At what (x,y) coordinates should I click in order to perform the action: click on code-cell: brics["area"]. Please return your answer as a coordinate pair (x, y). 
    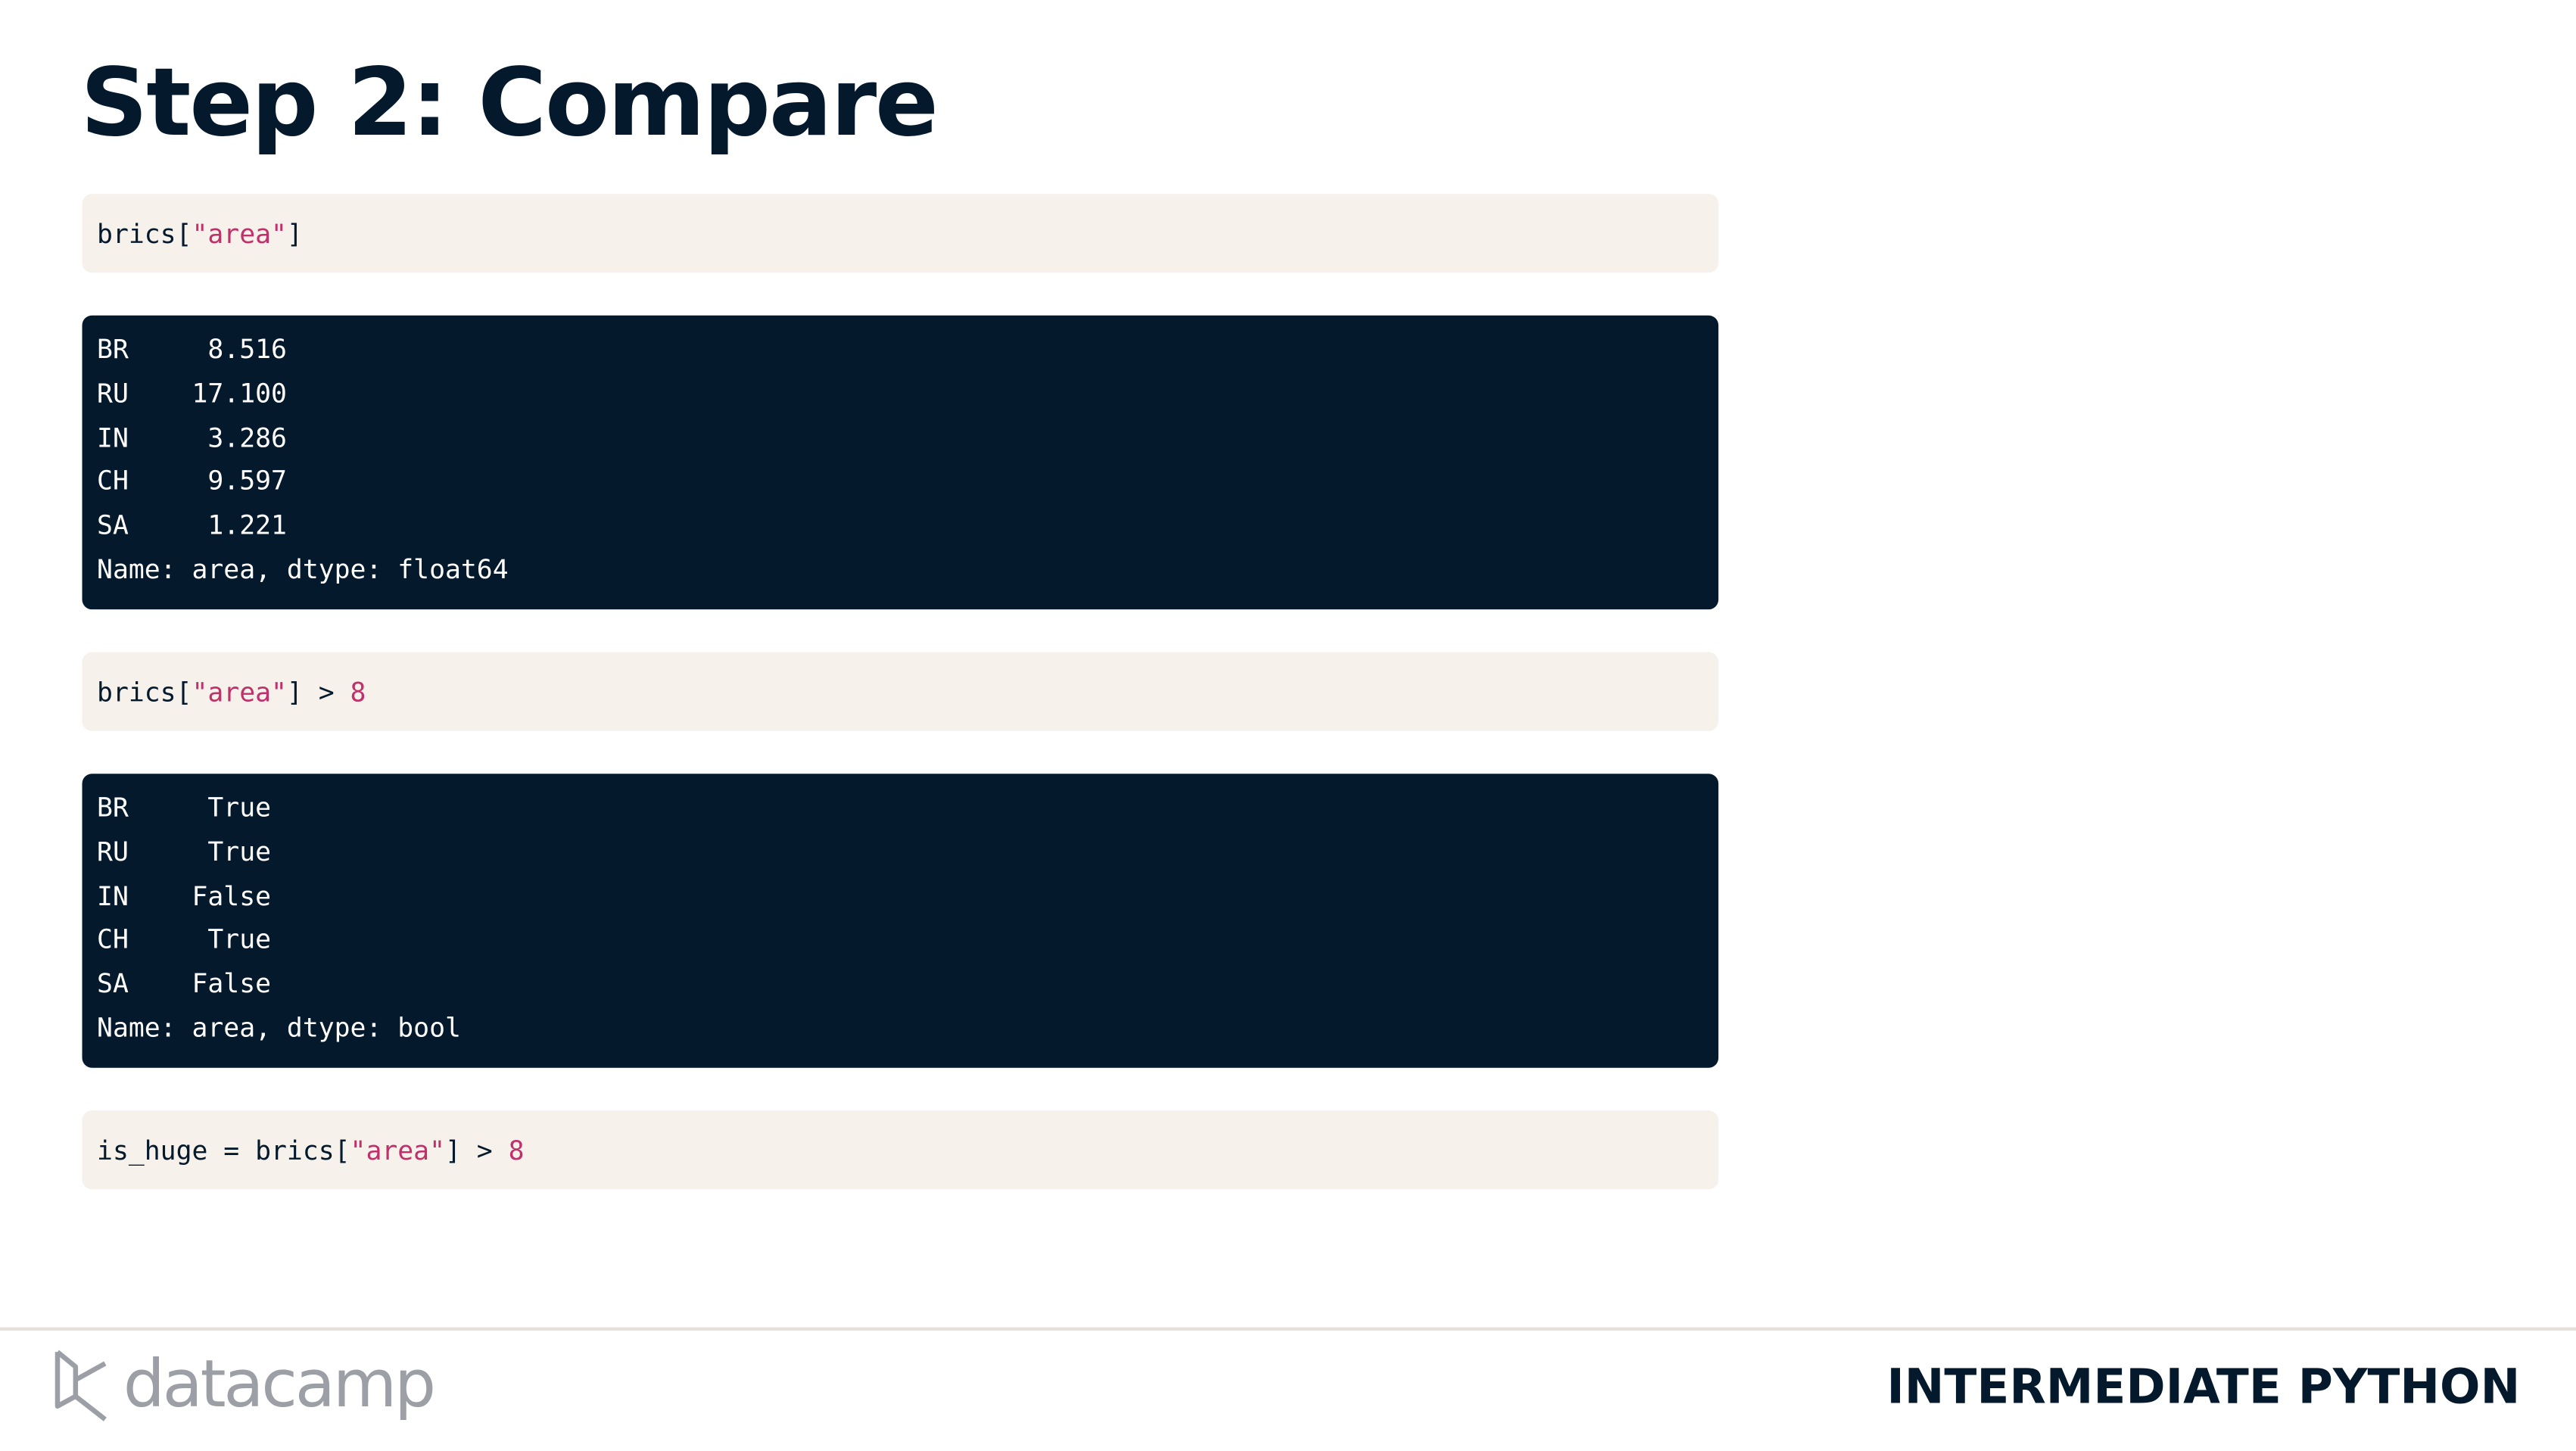
    Looking at the image, I should click on (900, 234).